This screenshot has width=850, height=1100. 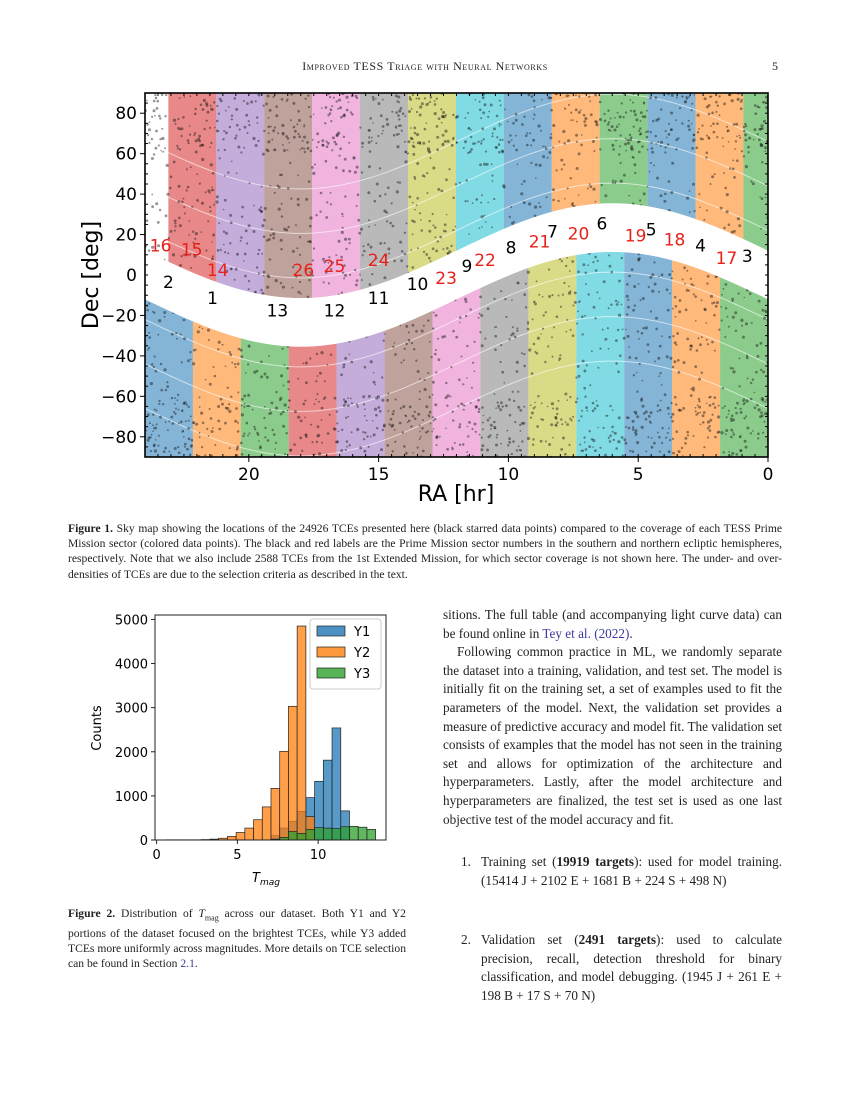 I want to click on dec-tick-label: 20, so click(x=126, y=236).